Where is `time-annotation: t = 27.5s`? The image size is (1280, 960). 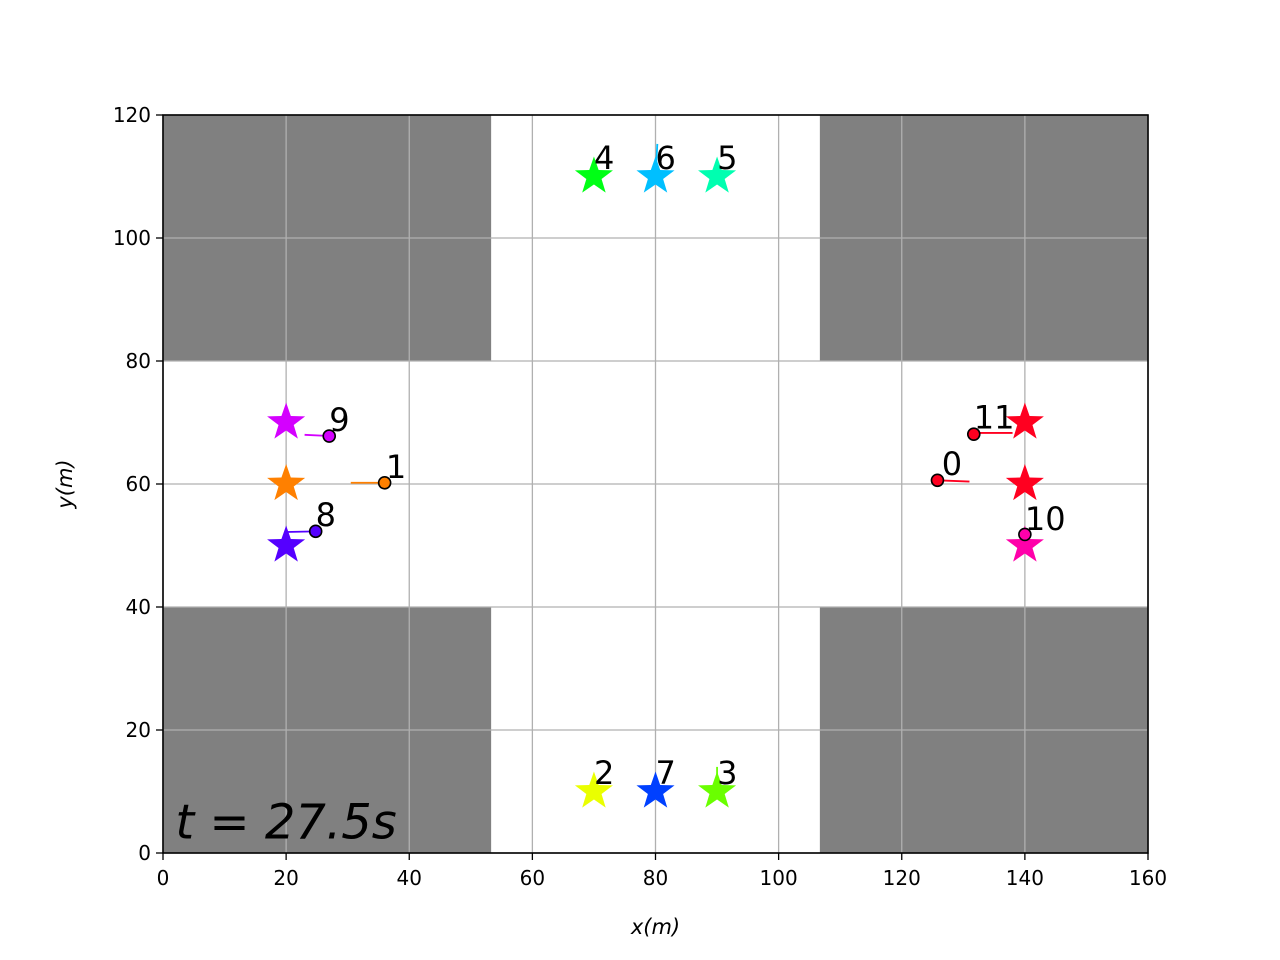 time-annotation: t = 27.5s is located at coordinates (285, 822).